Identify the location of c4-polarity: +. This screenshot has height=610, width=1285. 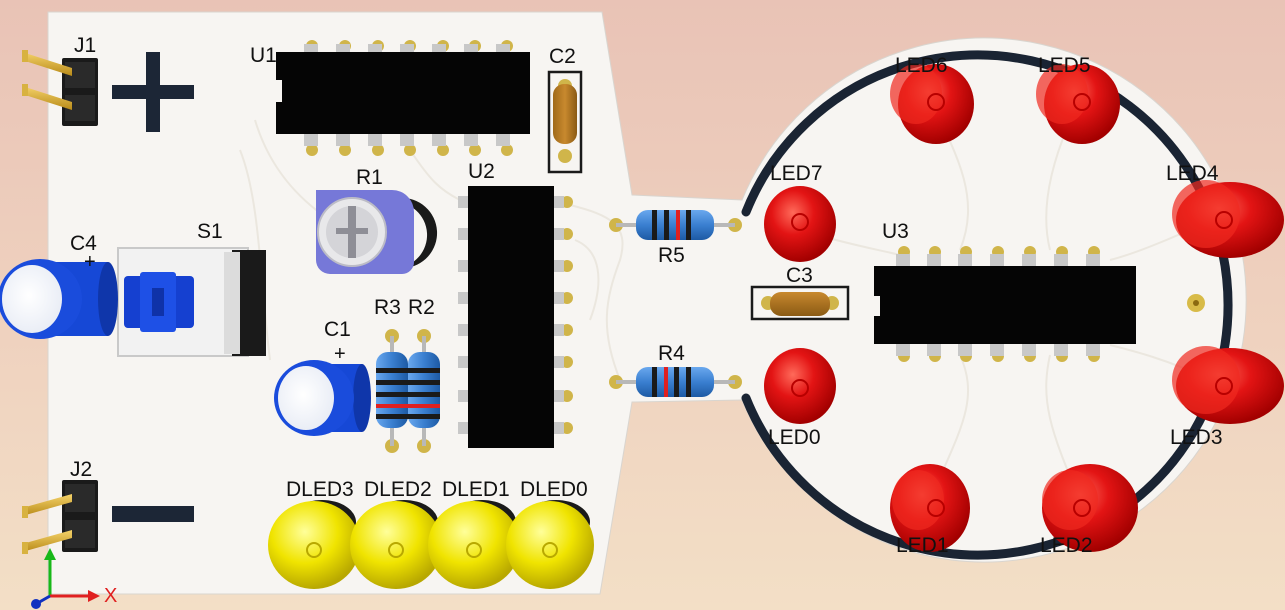
(90, 262).